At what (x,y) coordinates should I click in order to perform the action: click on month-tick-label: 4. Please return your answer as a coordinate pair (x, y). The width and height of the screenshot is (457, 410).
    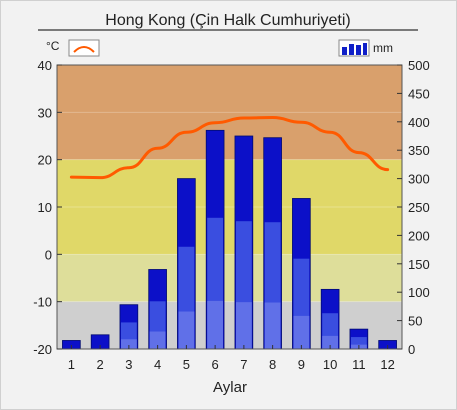
    Looking at the image, I should click on (157, 364).